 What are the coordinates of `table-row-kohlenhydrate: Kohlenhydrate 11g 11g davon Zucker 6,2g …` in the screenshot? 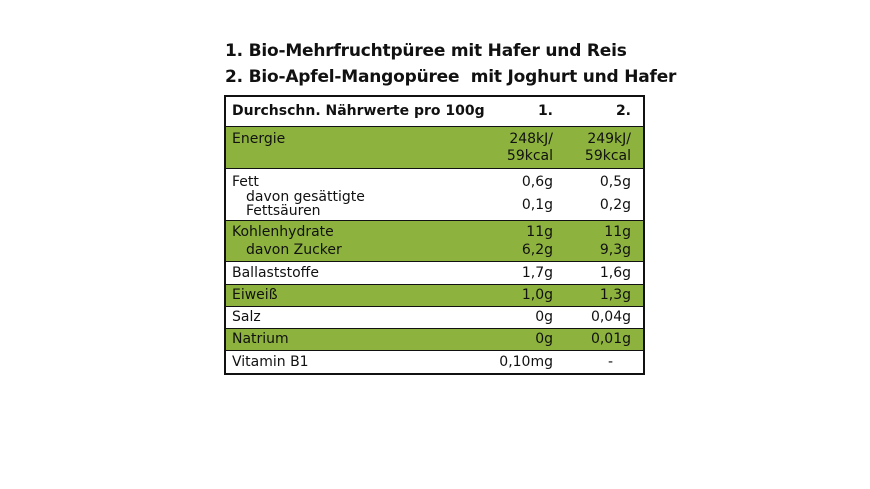 It's located at (434, 240).